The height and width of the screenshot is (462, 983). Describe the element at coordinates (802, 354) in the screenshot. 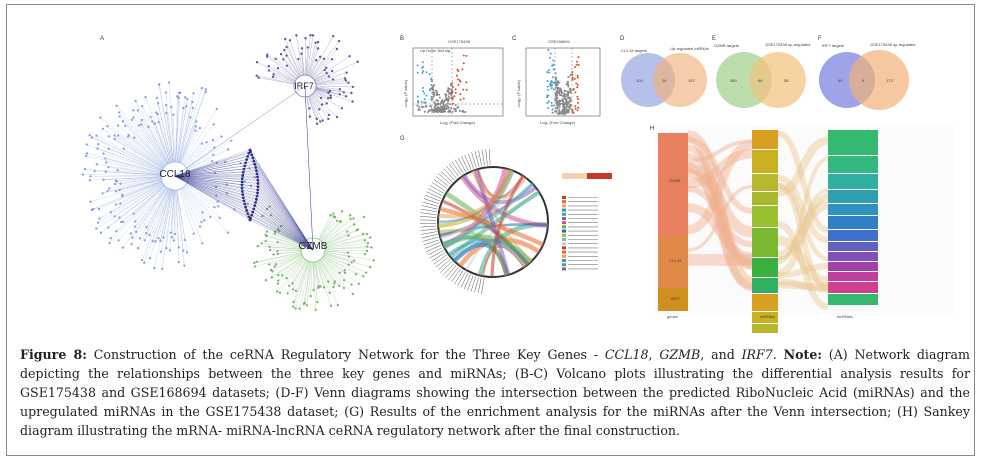

I see `note-label: Note:` at that location.